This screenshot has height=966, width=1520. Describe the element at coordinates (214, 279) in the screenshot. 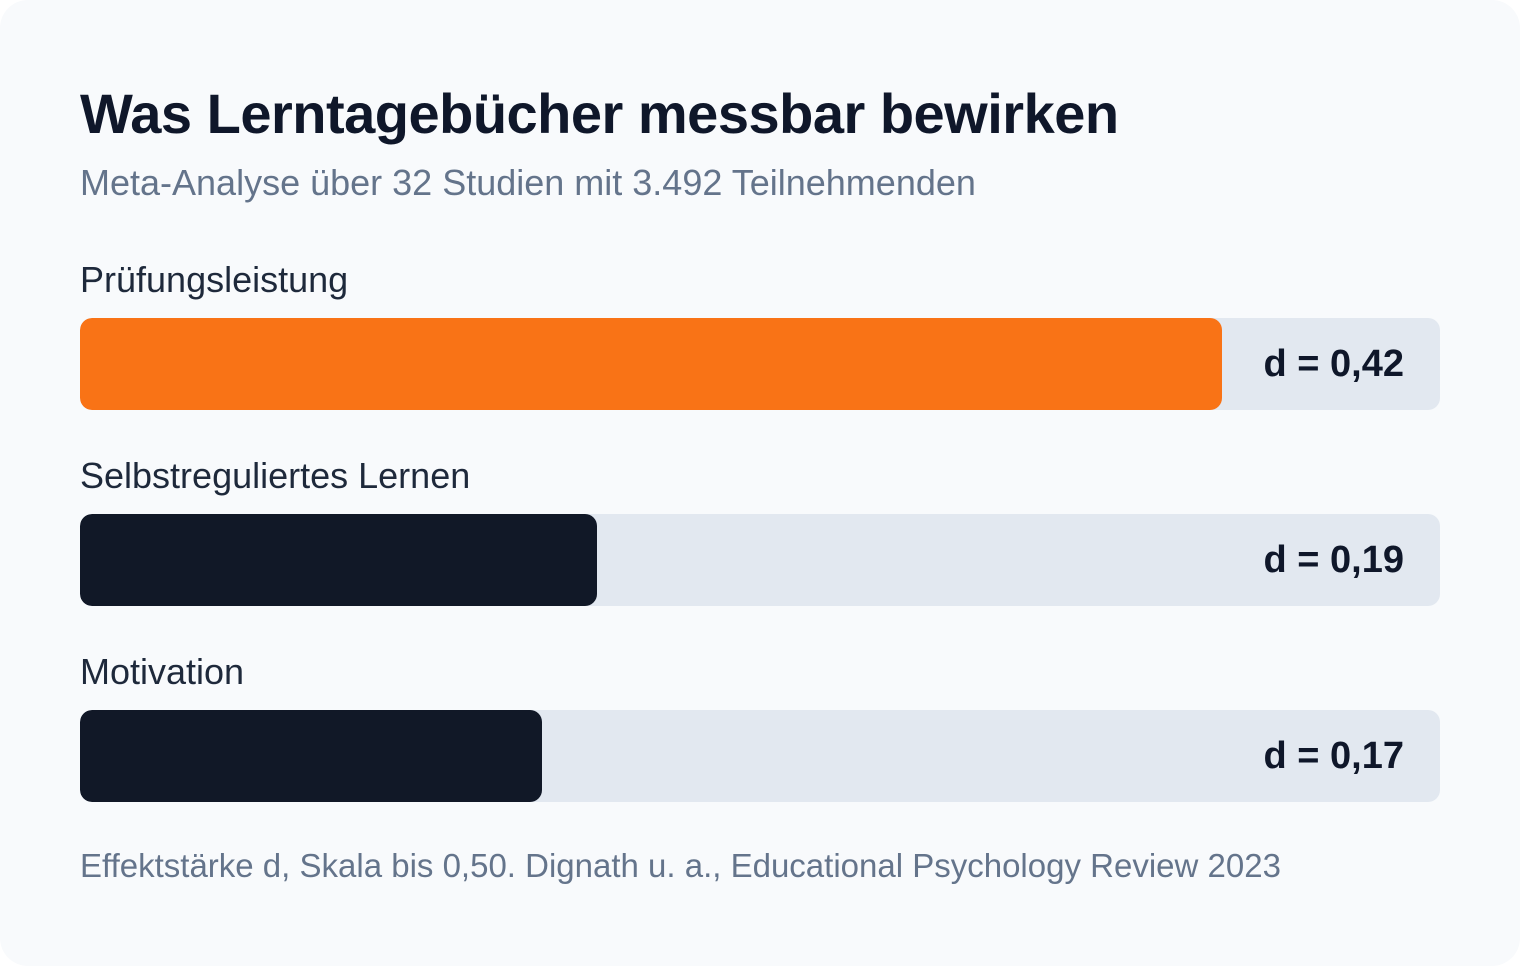

I see `category-label: Prüfungsleistung` at that location.